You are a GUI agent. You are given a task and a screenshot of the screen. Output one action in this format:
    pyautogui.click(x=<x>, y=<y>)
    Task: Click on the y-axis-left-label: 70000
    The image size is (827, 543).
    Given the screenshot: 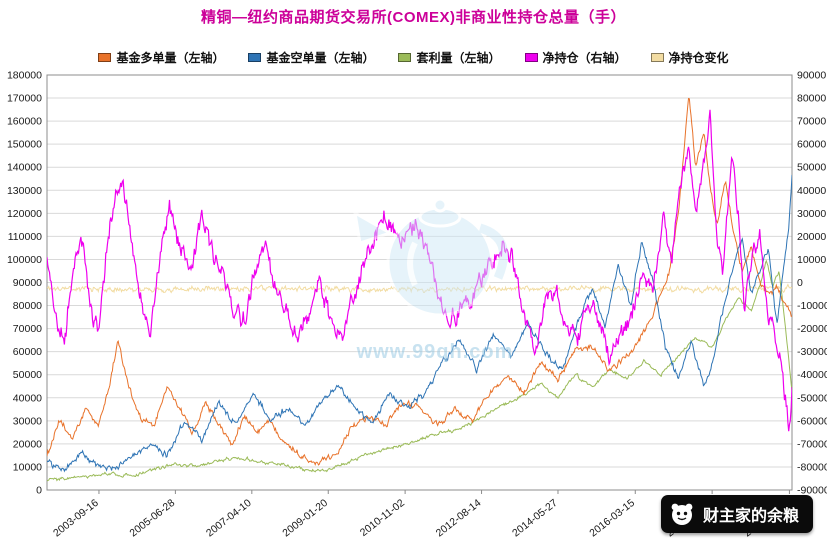 What is the action you would take?
    pyautogui.click(x=27, y=329)
    